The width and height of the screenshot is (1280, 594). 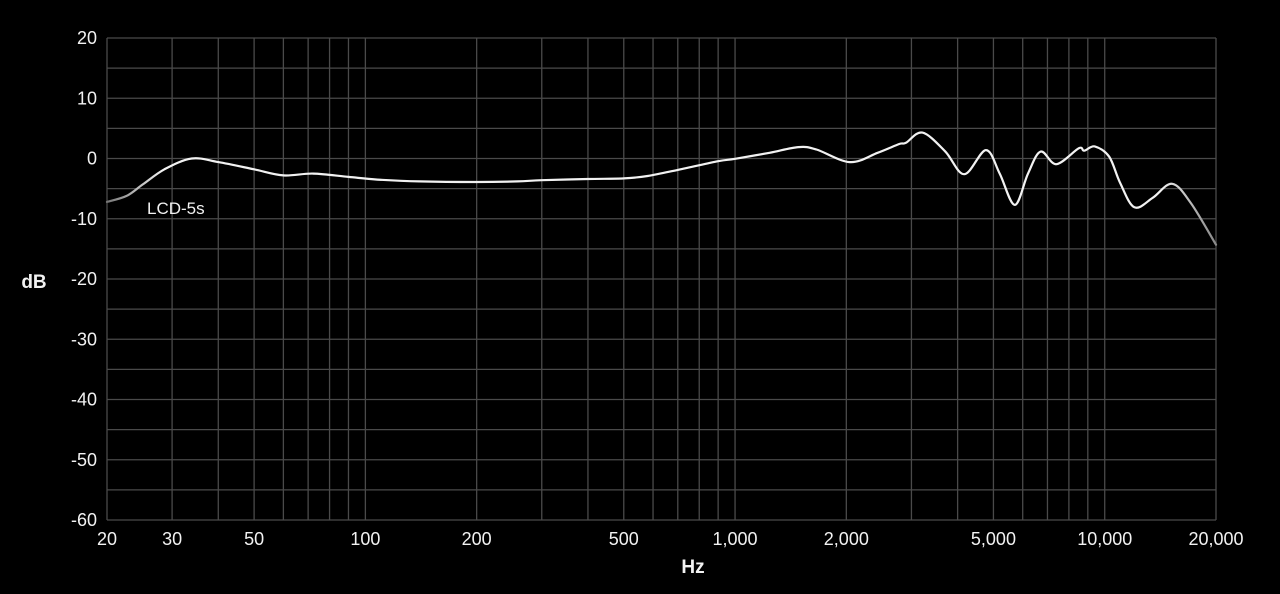 What do you see at coordinates (624, 539) in the screenshot?
I see `x-tick-label: 500` at bounding box center [624, 539].